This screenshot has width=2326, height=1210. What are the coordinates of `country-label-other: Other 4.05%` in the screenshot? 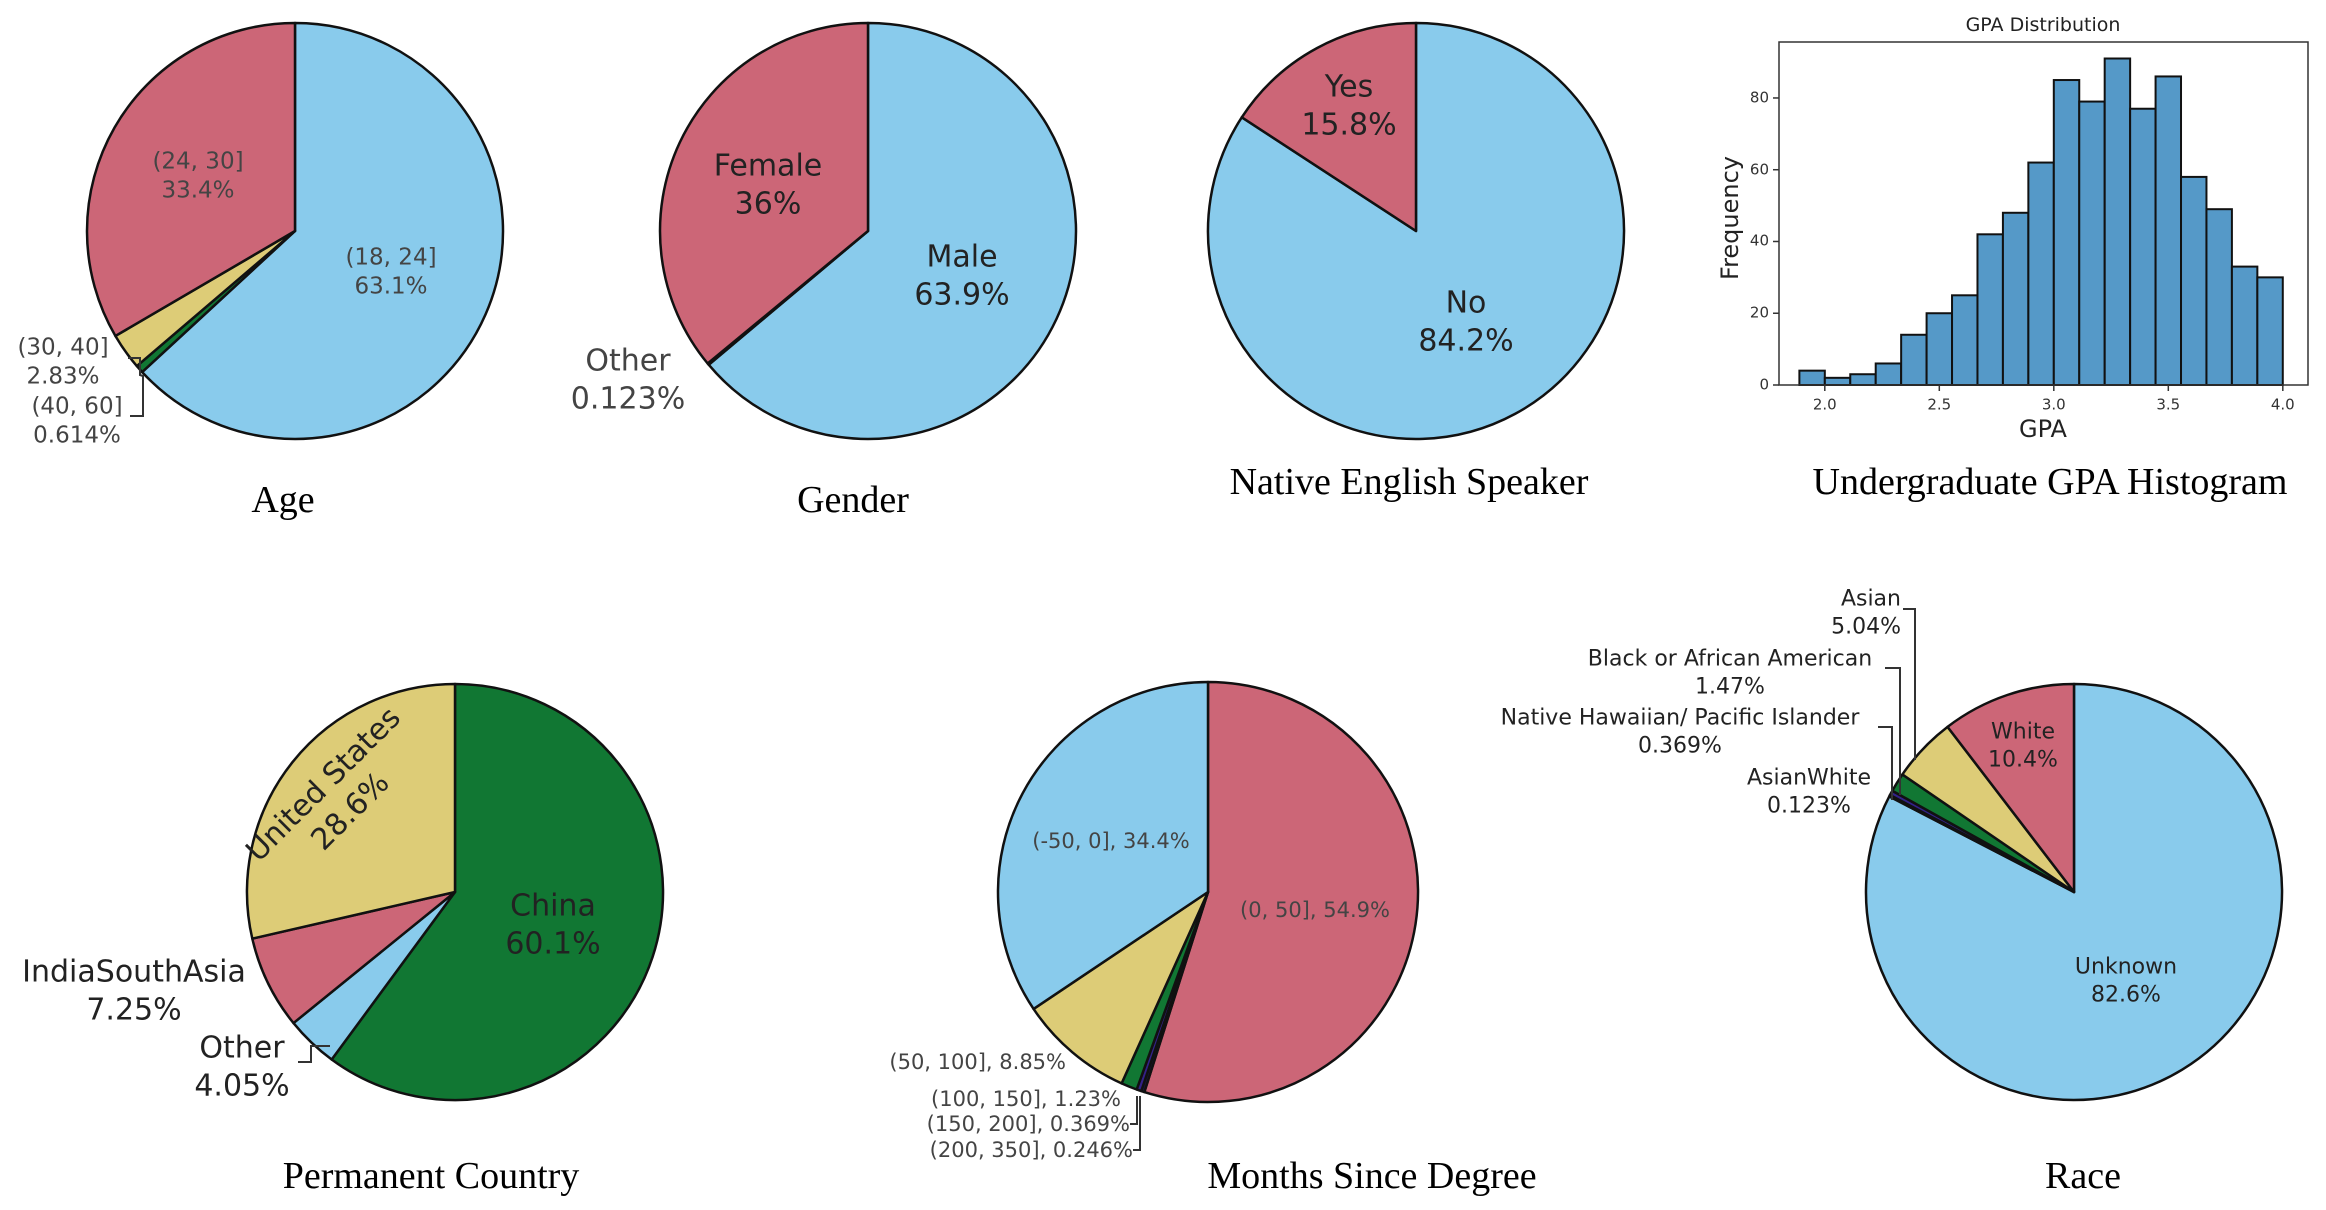 It's located at (242, 1067).